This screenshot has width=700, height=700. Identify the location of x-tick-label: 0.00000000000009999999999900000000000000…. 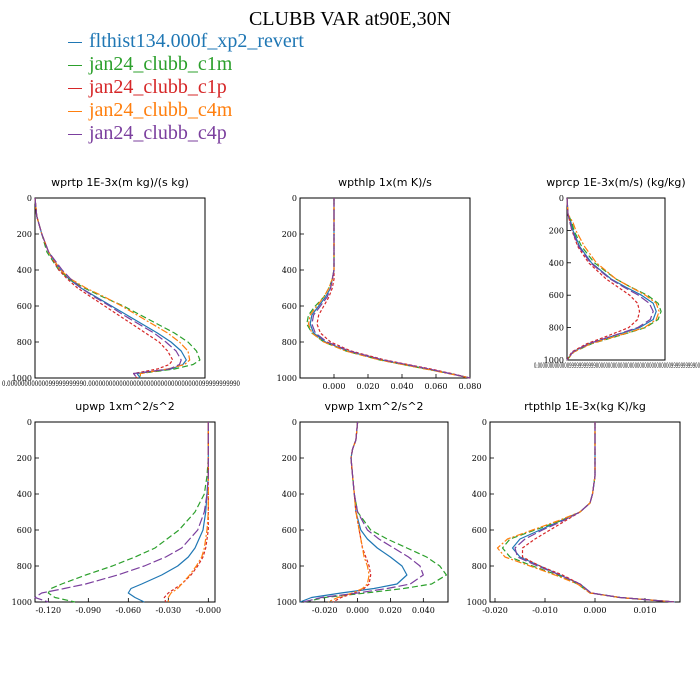
(617, 366).